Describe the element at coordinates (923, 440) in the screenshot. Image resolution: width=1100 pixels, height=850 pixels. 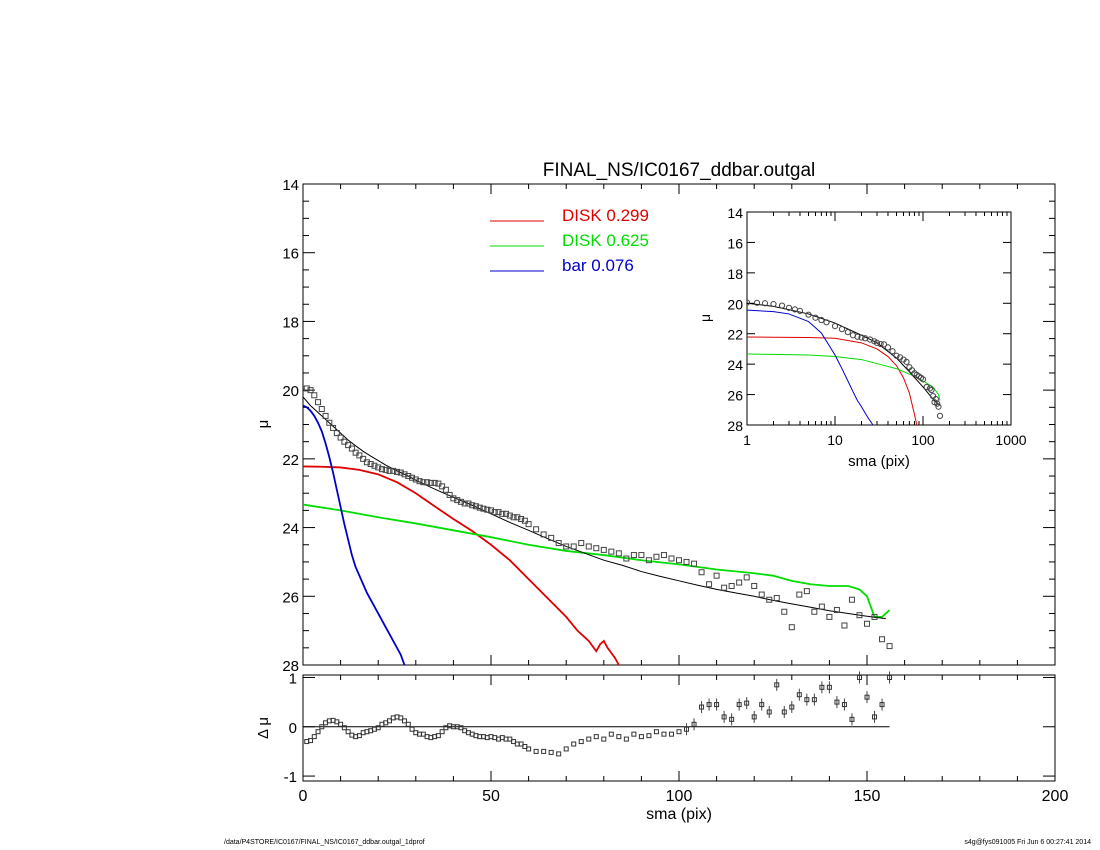
I see `x-tick-label: 100` at that location.